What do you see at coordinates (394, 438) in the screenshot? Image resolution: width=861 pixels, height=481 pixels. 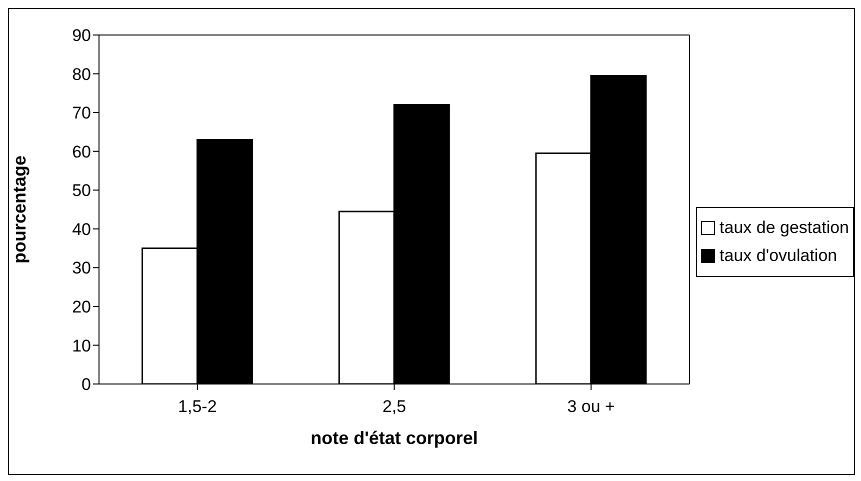 I see `x-axis-title: note d'état corporel` at bounding box center [394, 438].